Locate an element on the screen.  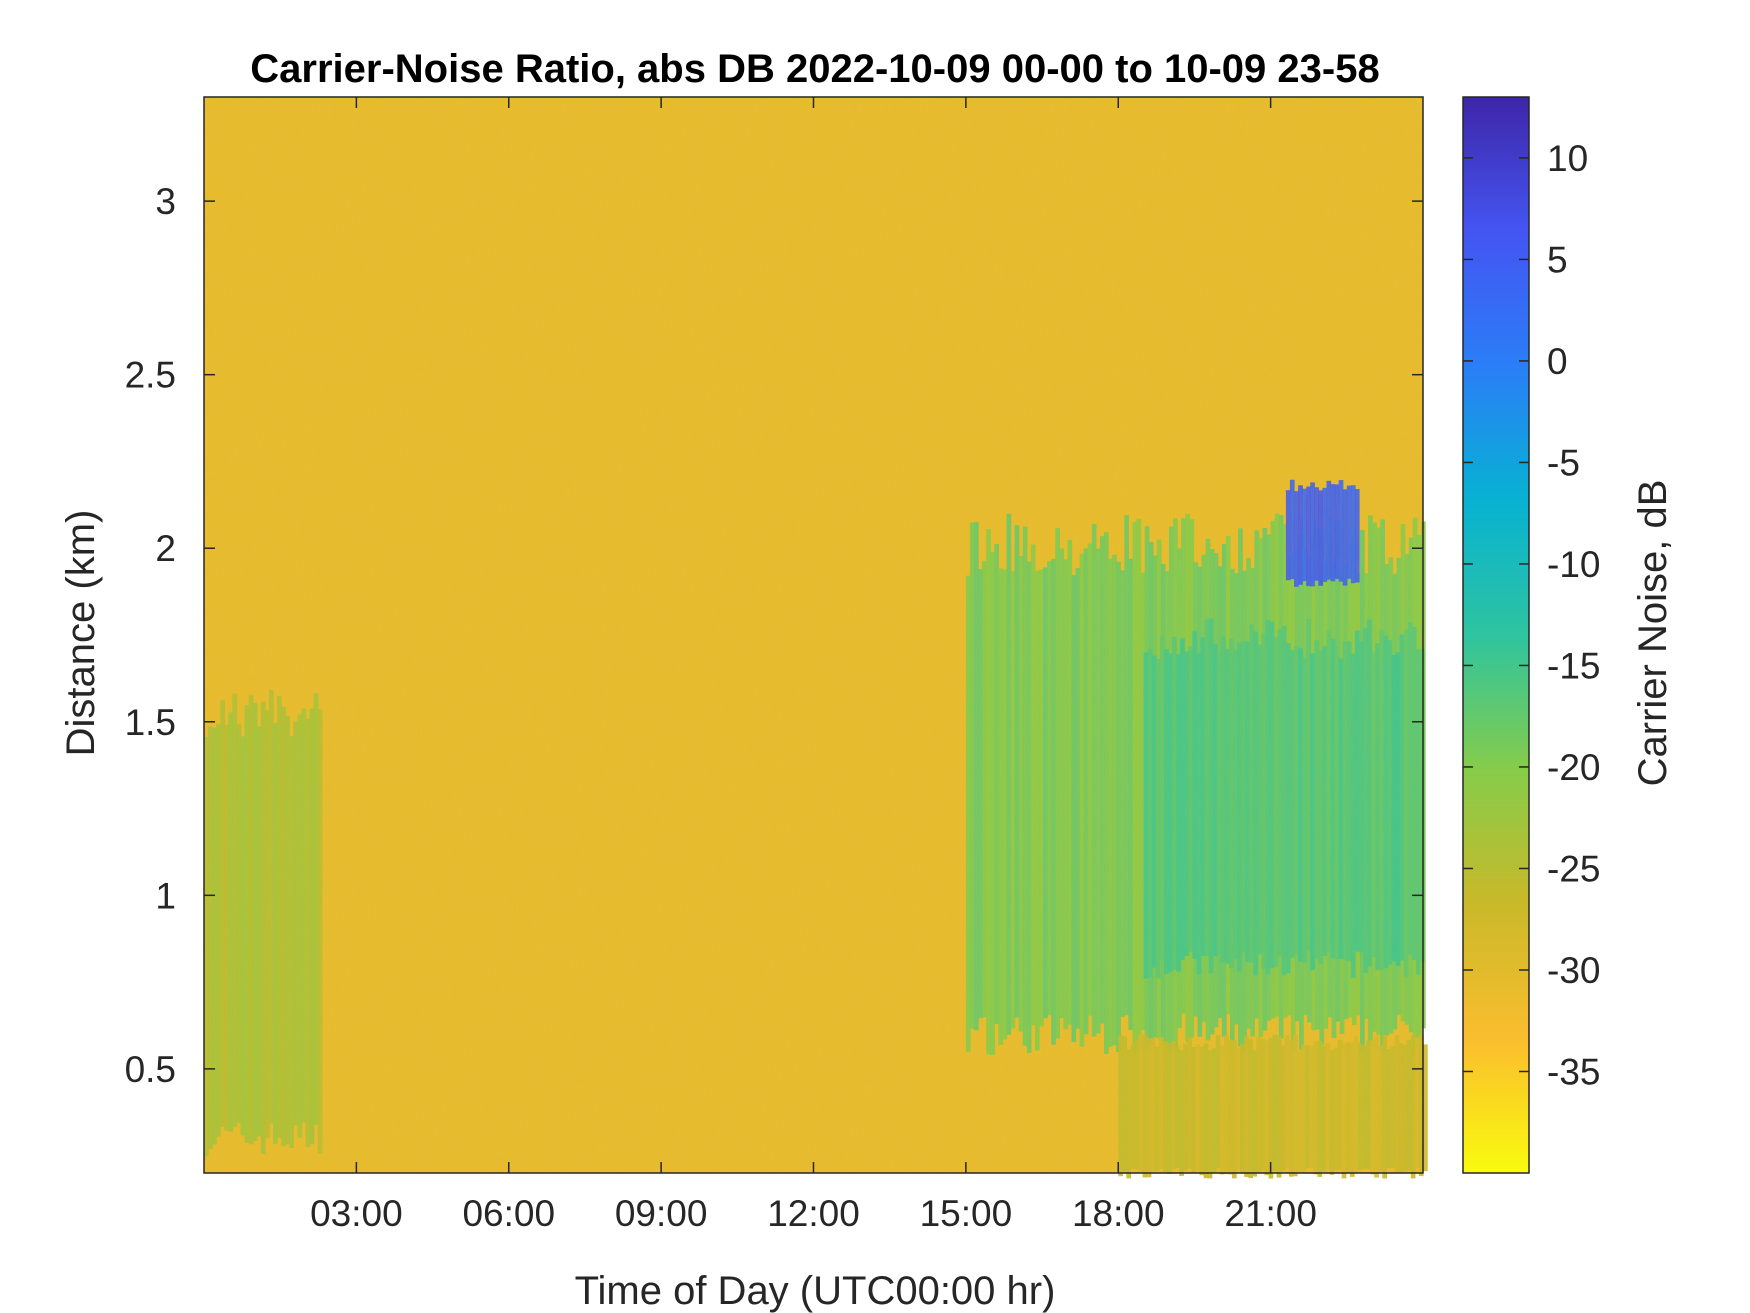
colorbar-tick-label: -25 is located at coordinates (1573, 868).